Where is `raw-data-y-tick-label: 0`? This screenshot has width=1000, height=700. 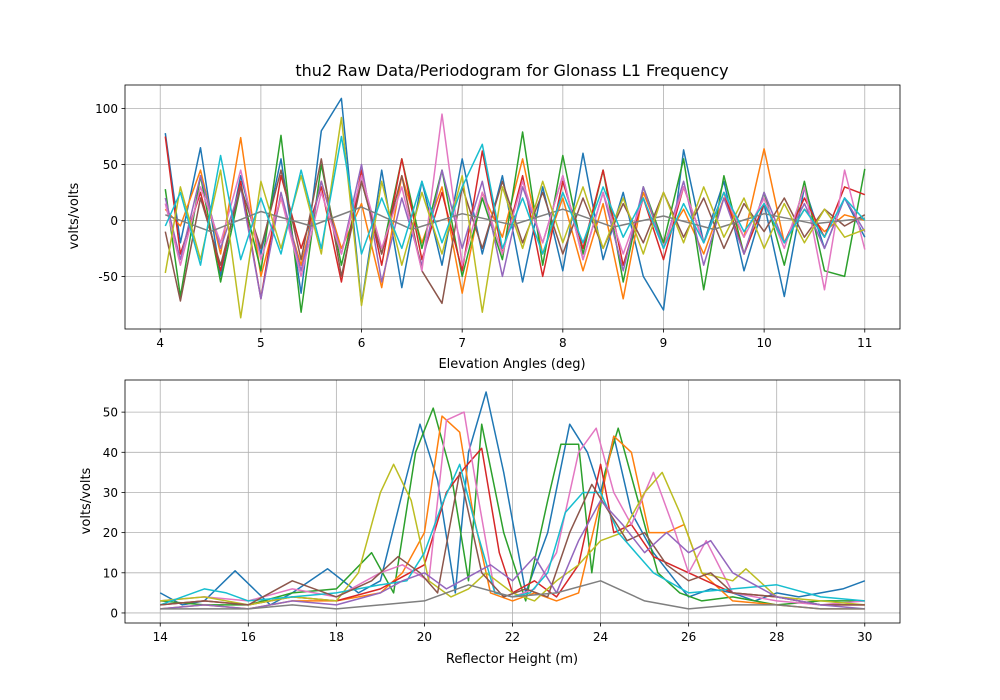
raw-data-y-tick-label: 0 is located at coordinates (114, 221).